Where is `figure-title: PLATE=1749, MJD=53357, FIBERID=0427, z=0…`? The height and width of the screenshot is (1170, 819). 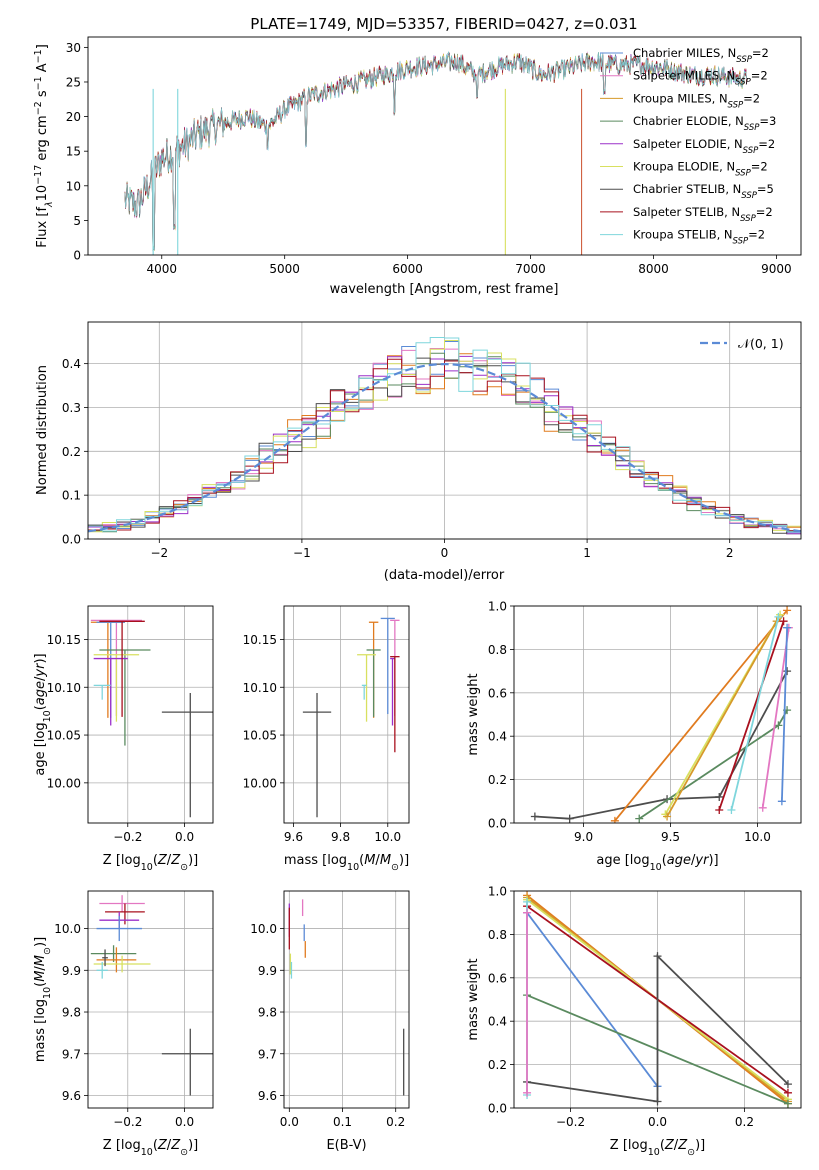
figure-title: PLATE=1749, MJD=53357, FIBERID=0427, z=0… is located at coordinates (443, 24).